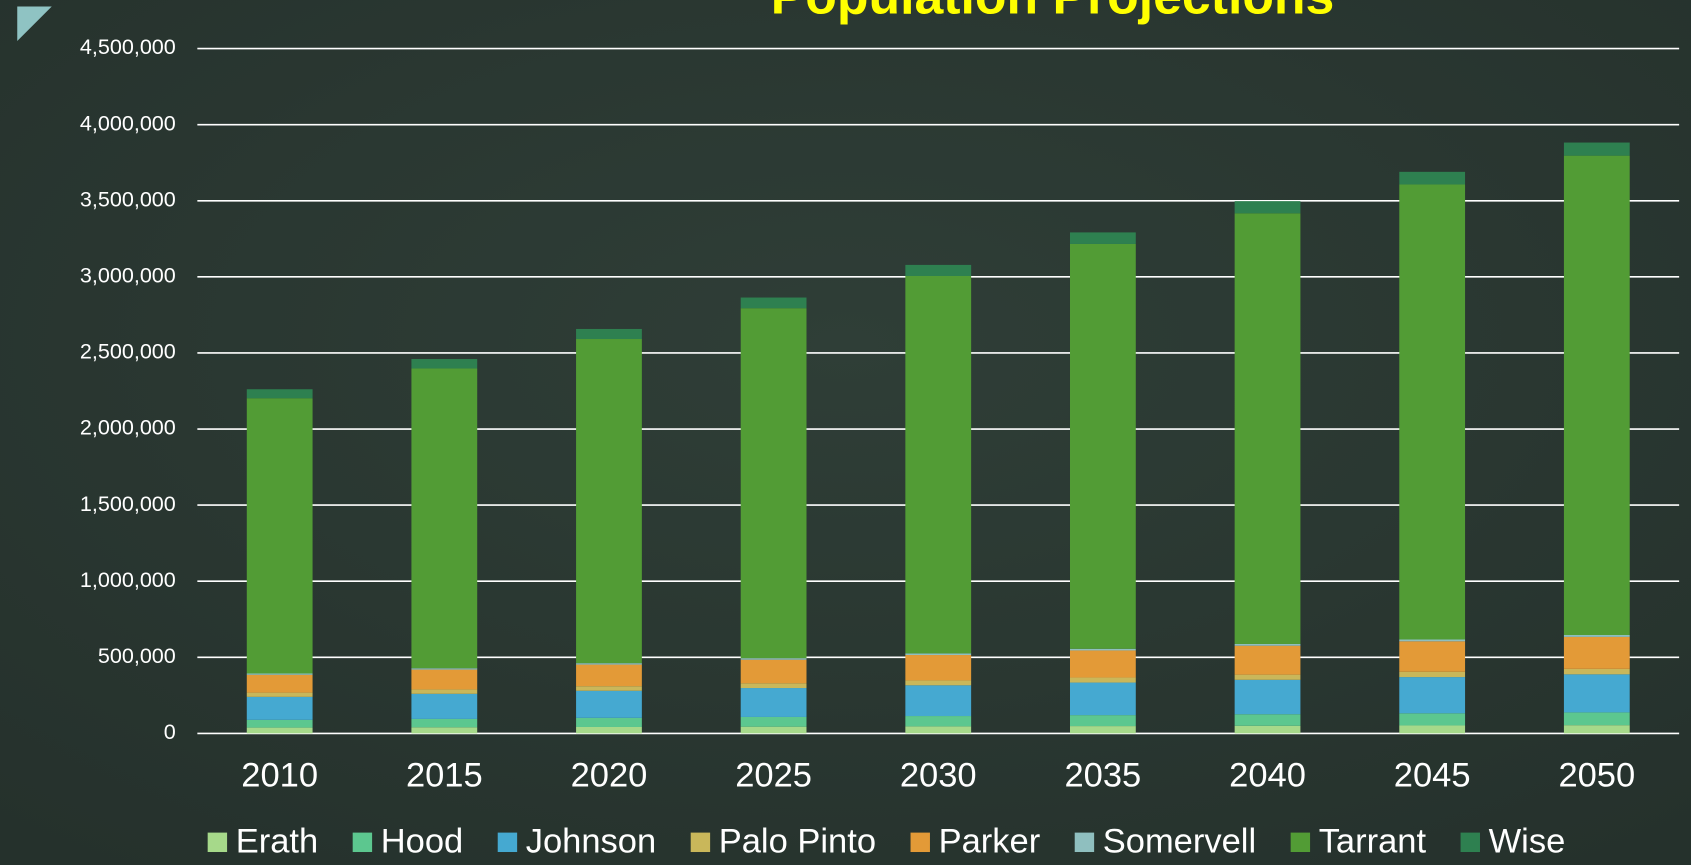  What do you see at coordinates (128, 46) in the screenshot?
I see `y-tick-label: 4,500,000` at bounding box center [128, 46].